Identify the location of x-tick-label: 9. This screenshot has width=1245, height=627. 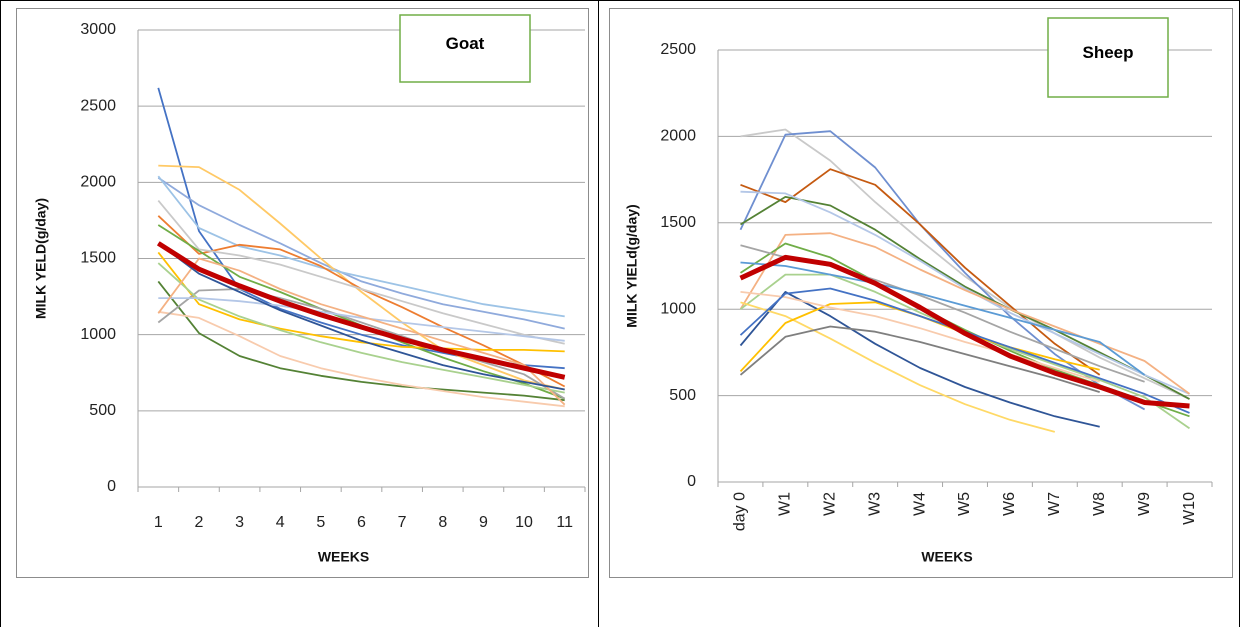
(483, 522).